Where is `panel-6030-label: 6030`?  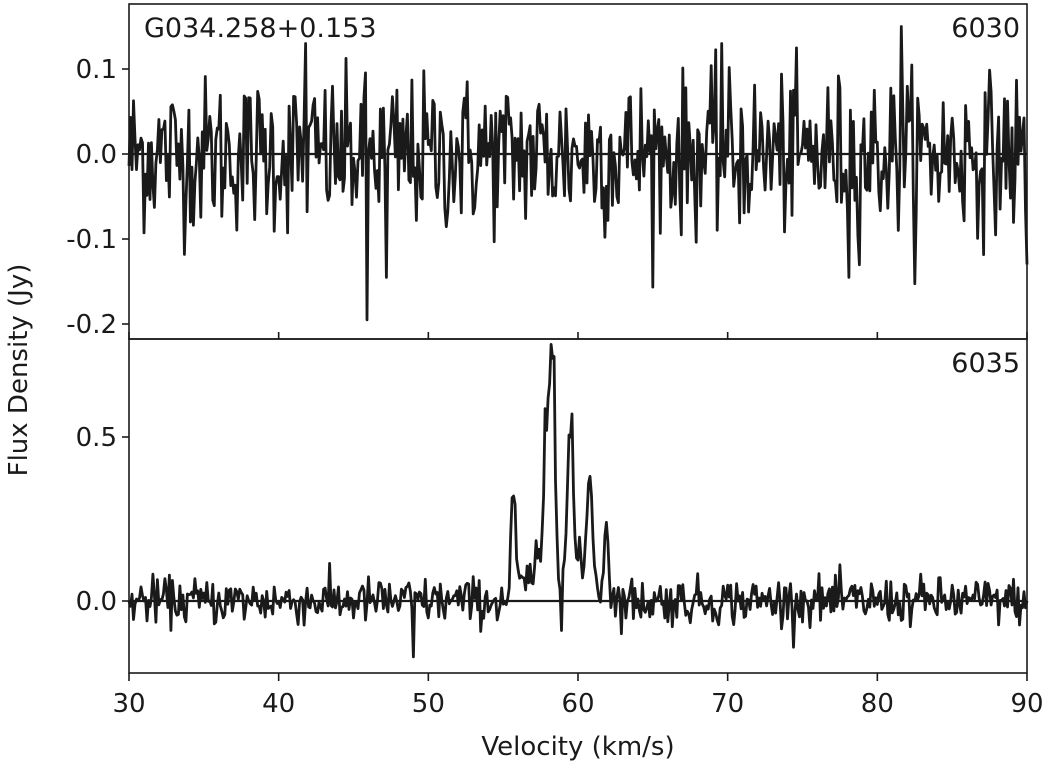 panel-6030-label: 6030 is located at coordinates (985, 28).